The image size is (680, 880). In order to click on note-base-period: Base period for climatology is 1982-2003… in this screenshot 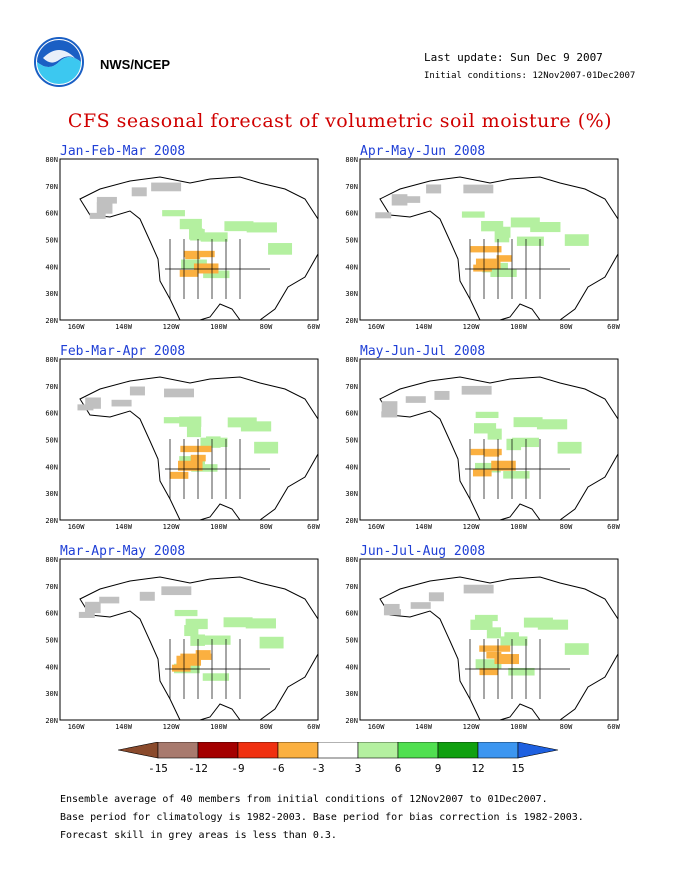, I will do `click(322, 817)`.